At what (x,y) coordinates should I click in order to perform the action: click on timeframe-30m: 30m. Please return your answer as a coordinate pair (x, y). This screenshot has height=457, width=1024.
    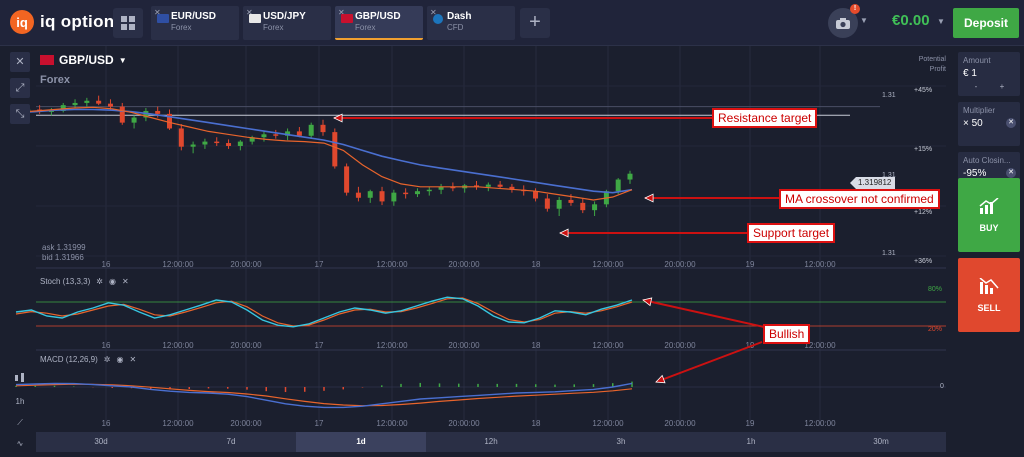
    Looking at the image, I should click on (881, 441).